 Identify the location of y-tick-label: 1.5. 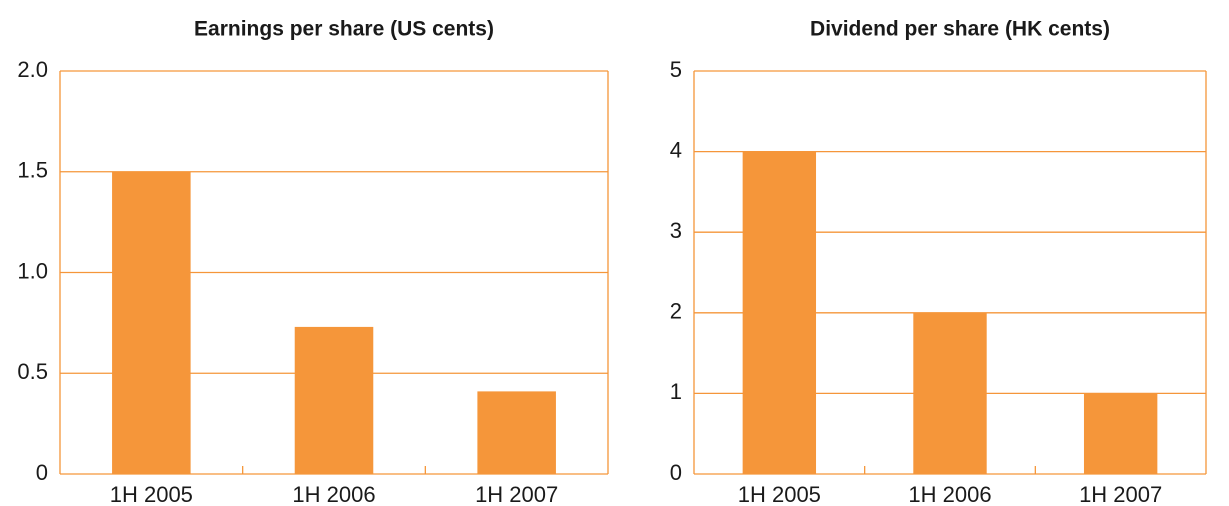
(32, 170).